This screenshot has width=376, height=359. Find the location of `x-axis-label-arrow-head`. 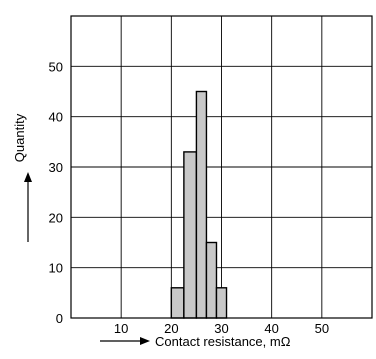

x-axis-label-arrow-head is located at coordinates (145, 341).